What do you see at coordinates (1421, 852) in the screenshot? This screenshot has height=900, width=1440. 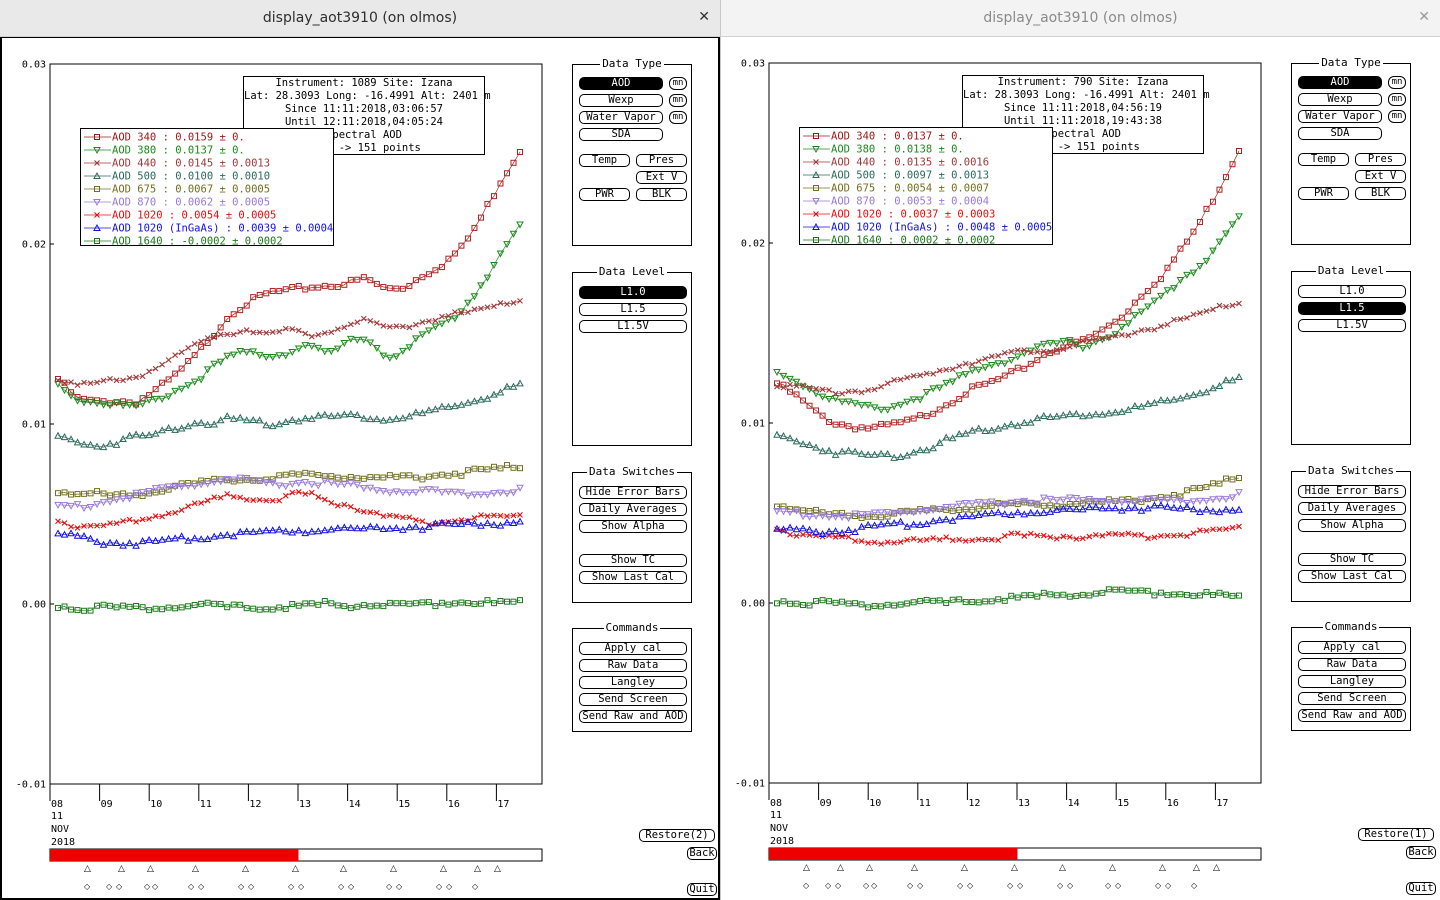 I see `back-button: Back` at bounding box center [1421, 852].